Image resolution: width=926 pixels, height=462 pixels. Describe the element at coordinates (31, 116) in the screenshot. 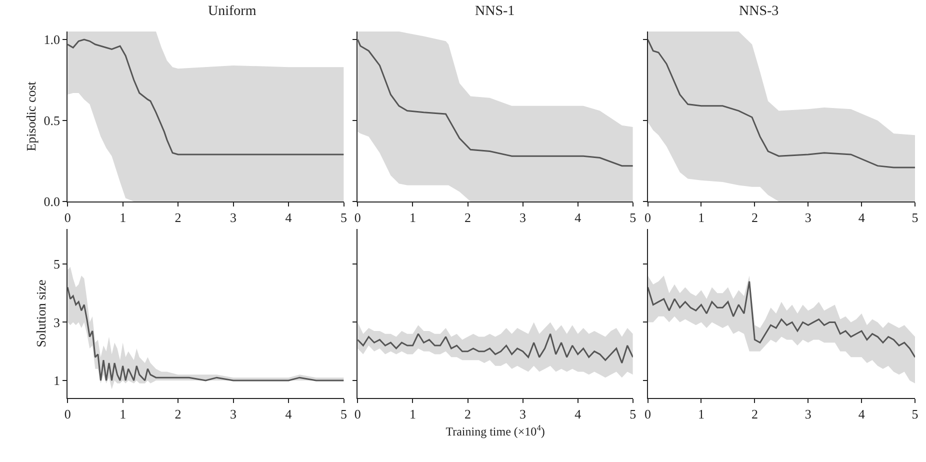

I see `y-axis-title: Episodic cost` at that location.